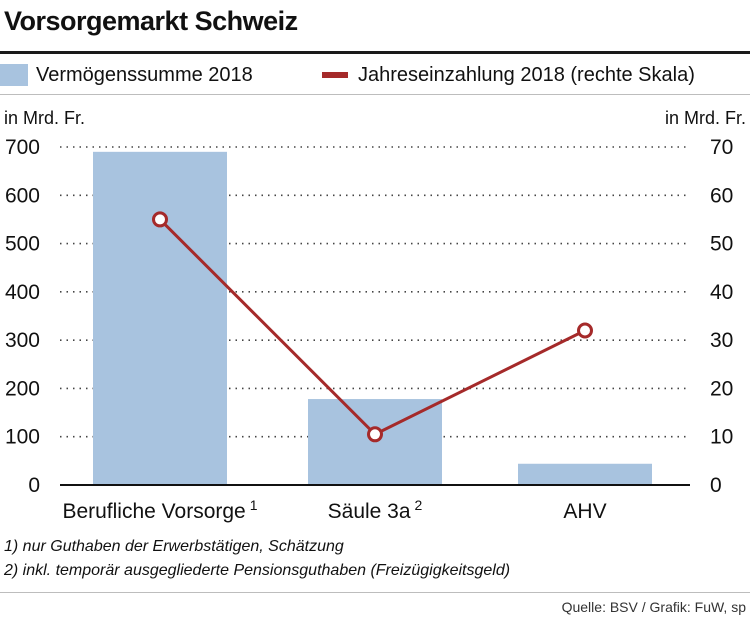 The image size is (750, 620). I want to click on left-tick-label: 500, so click(22, 244).